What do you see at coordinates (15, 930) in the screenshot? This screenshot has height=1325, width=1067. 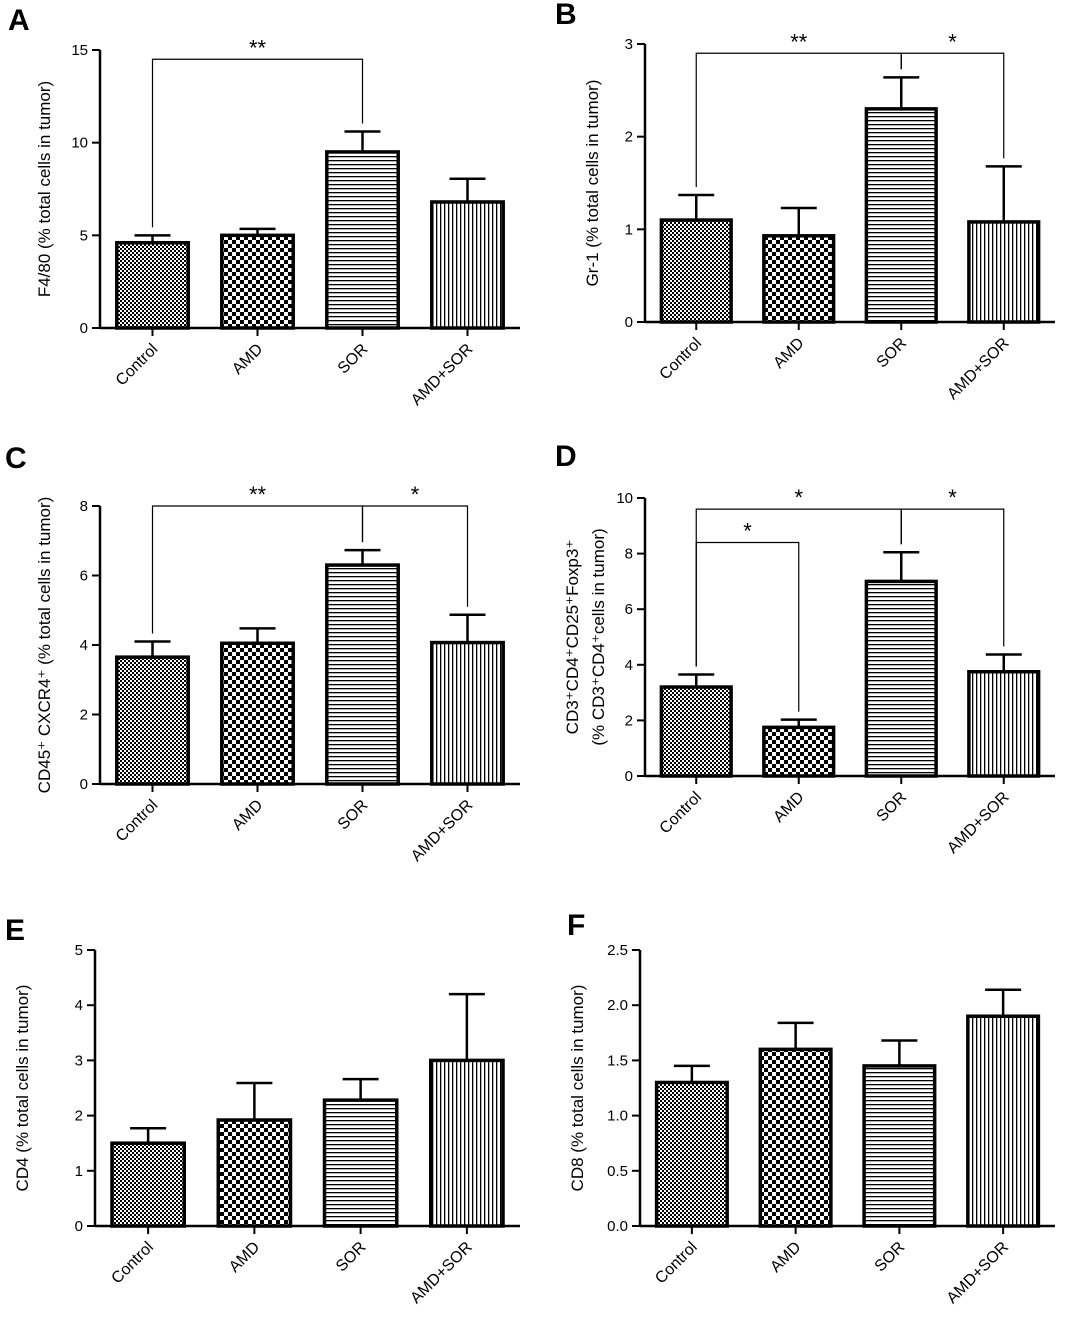 I see `panel-letter: E` at bounding box center [15, 930].